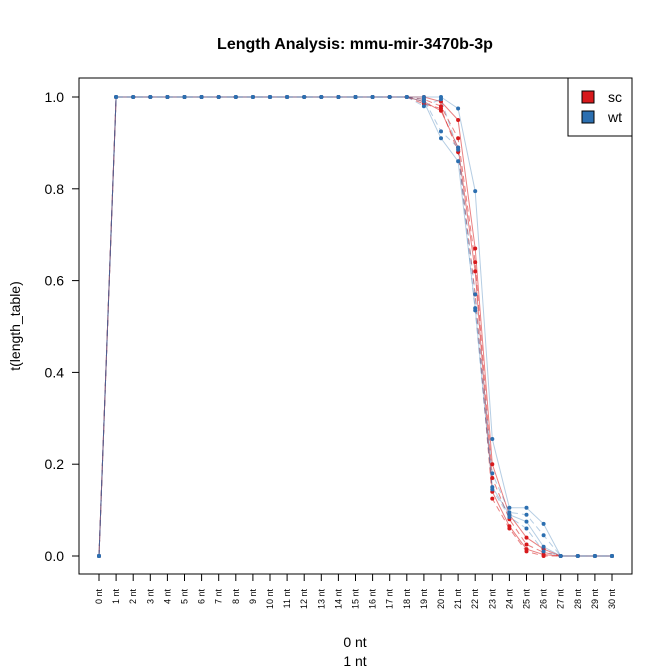 The image size is (672, 672). Describe the element at coordinates (202, 597) in the screenshot. I see `x-tick-label: 6 nt` at that location.